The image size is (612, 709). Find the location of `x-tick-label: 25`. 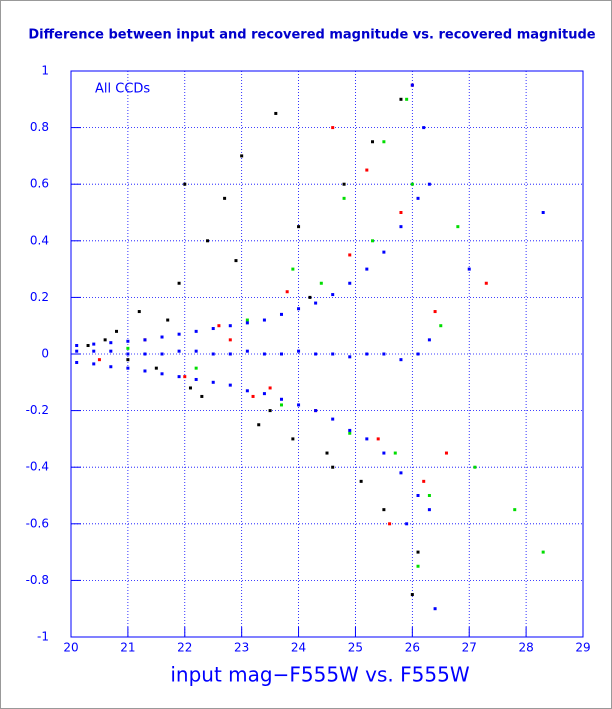

x-tick-label: 25 is located at coordinates (355, 648).